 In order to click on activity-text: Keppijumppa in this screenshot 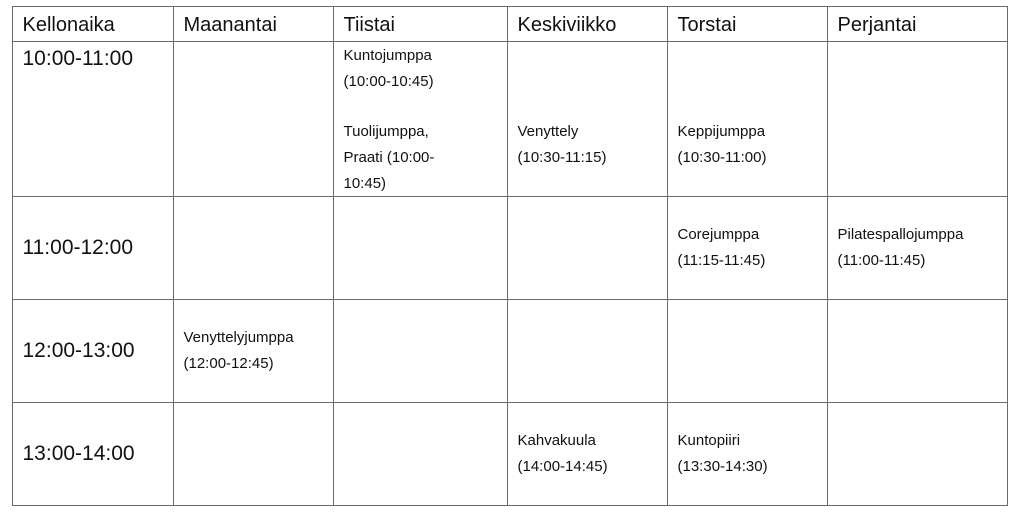, I will do `click(721, 131)`.